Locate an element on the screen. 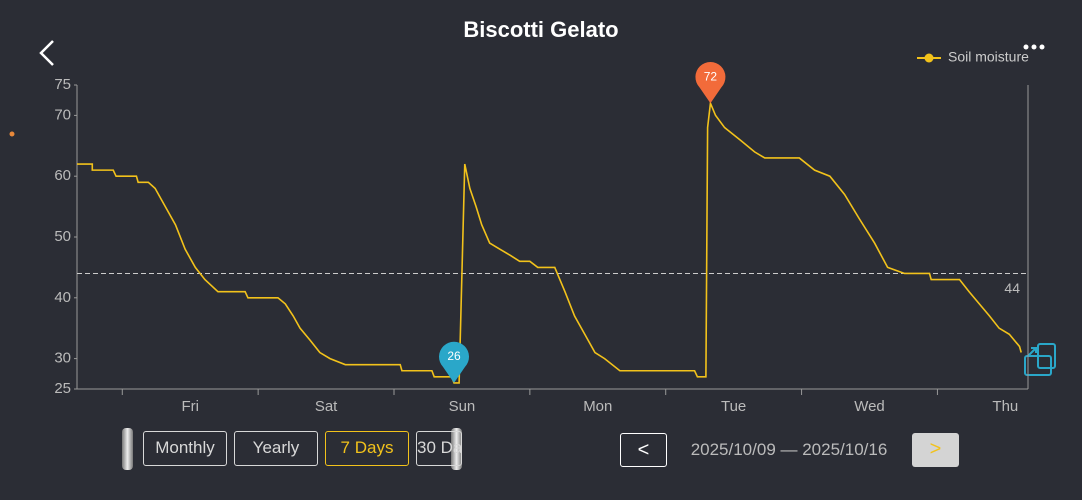  range-tab: Monthly is located at coordinates (185, 448).